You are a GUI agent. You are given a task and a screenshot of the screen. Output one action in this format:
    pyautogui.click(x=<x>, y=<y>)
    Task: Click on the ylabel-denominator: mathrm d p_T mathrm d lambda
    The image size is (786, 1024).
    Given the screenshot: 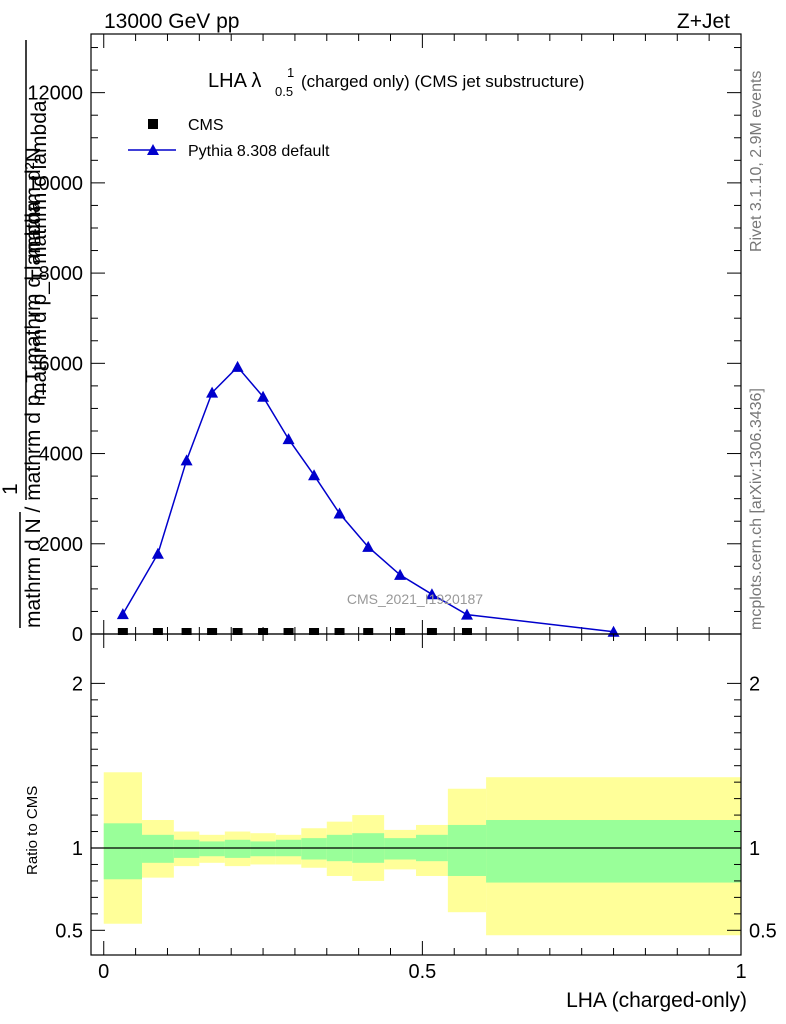 What is the action you would take?
    pyautogui.click(x=39, y=250)
    